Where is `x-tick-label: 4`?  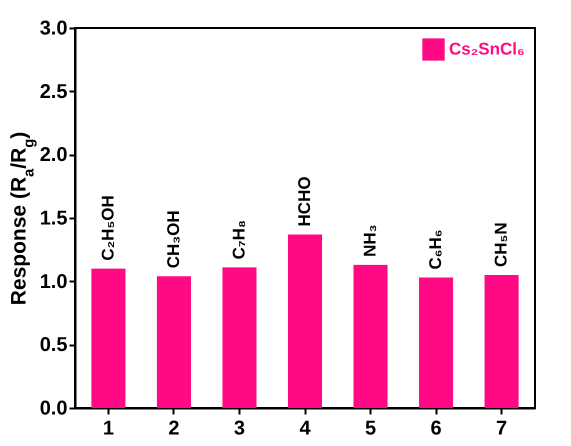 x-tick-label: 4 is located at coordinates (305, 429).